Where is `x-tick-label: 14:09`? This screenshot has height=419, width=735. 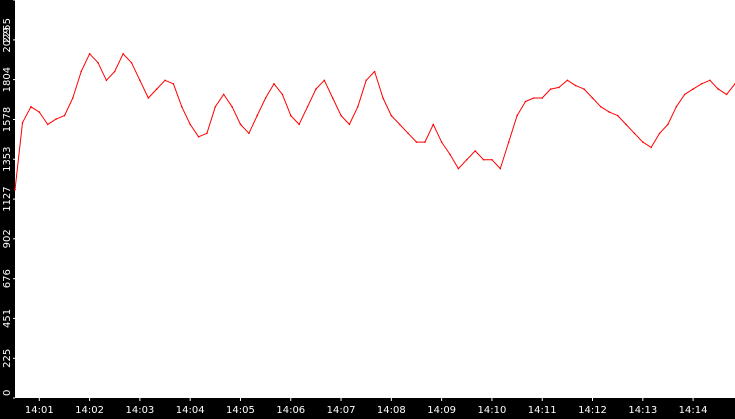 x-tick-label: 14:09 is located at coordinates (441, 410).